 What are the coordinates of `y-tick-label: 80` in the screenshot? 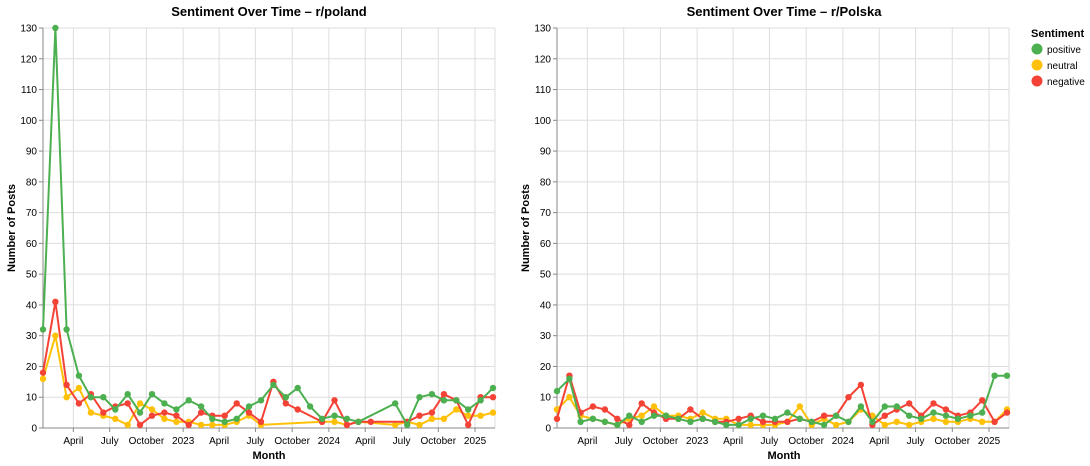 It's located at (32, 182).